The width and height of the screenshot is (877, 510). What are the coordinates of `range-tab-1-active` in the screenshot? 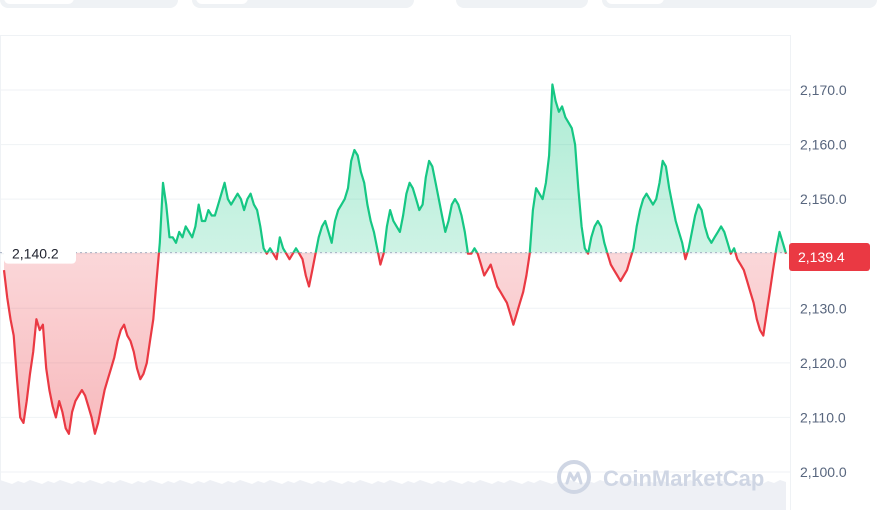 It's located at (39, 2).